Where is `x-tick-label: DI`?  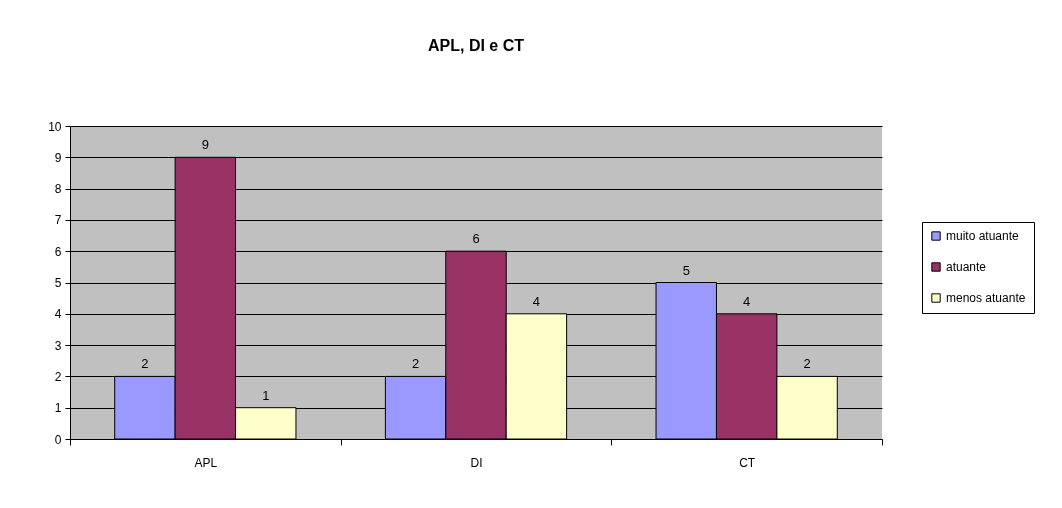 x-tick-label: DI is located at coordinates (476, 462).